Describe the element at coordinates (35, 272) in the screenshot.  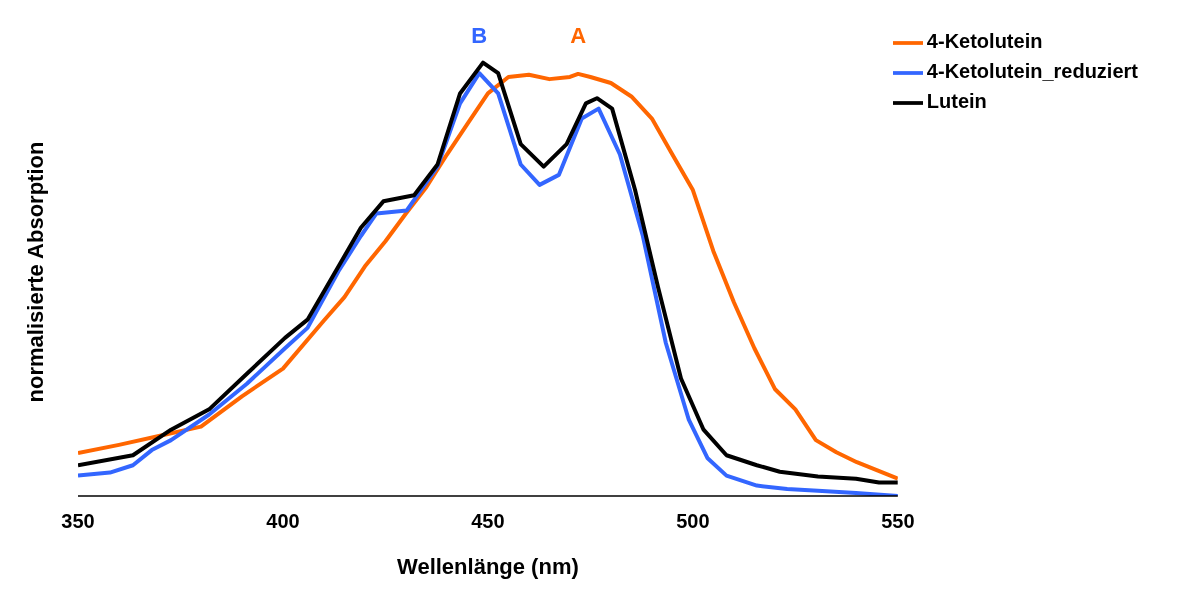
I see `y-axis-title: normalisierte Absorption` at that location.